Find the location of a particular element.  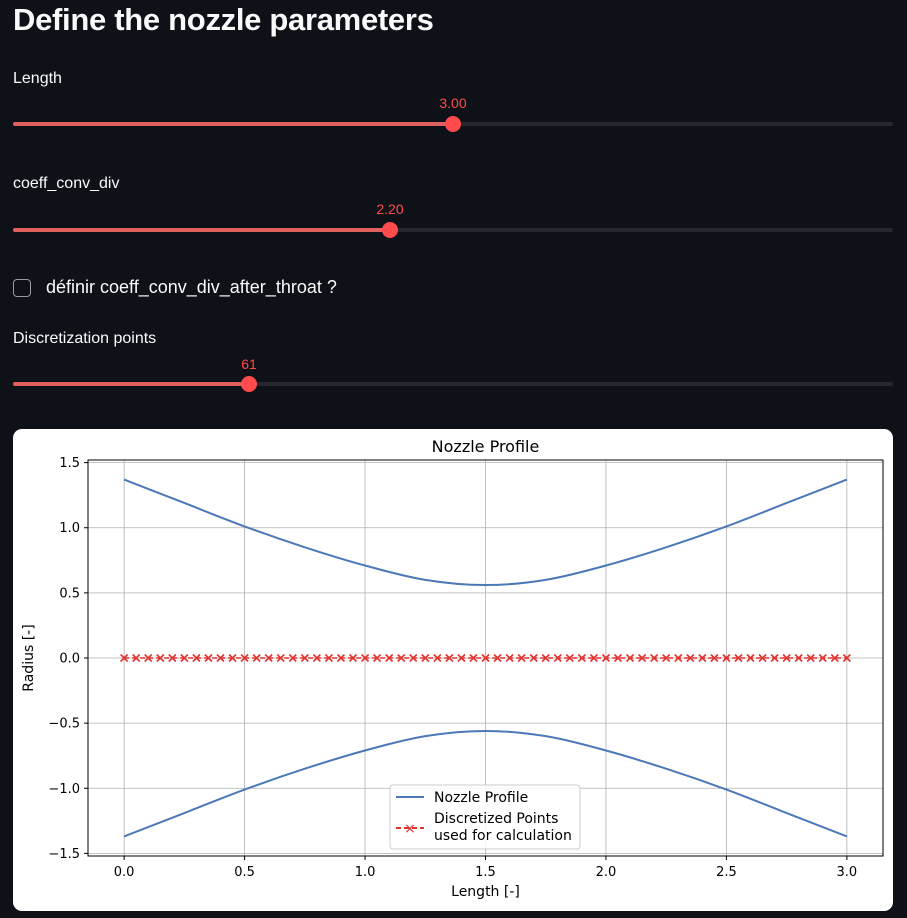

y-tick-label: 0.0 is located at coordinates (69, 659).